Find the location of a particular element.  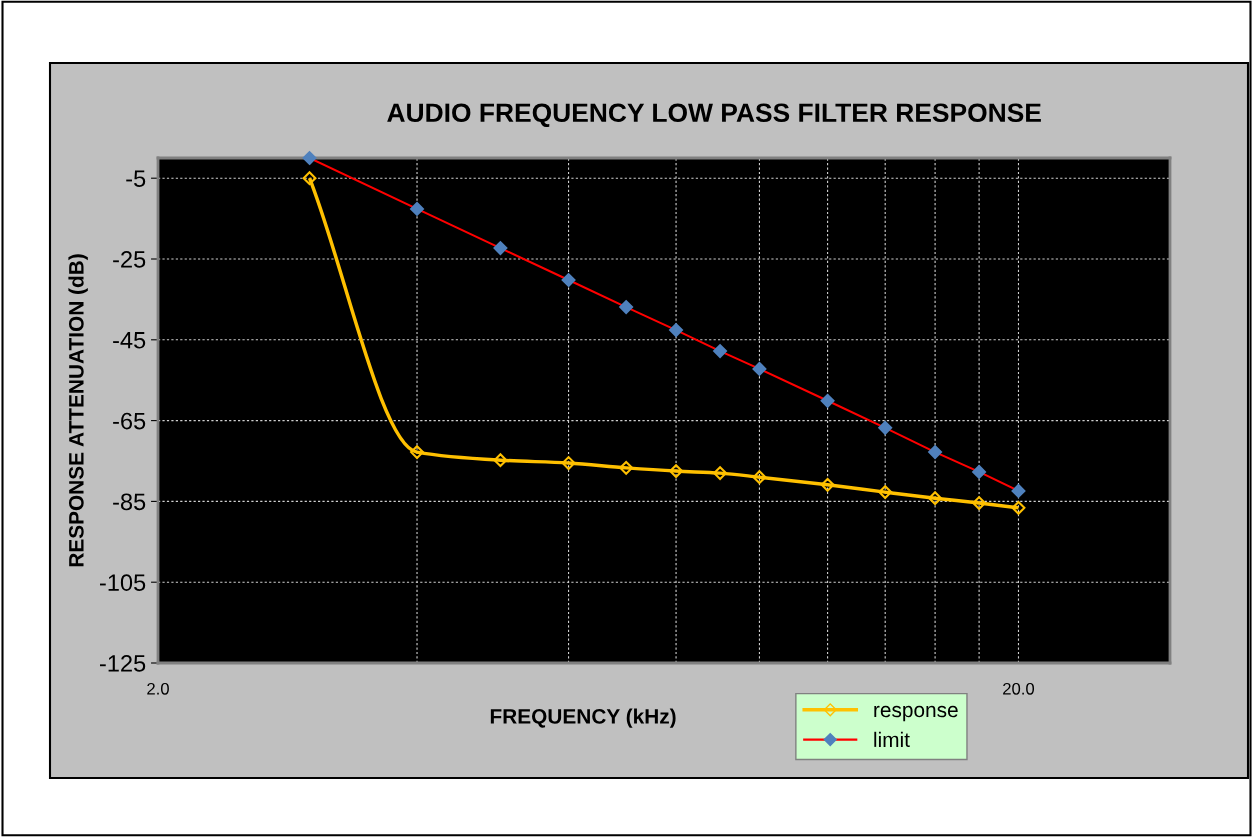

y-tick-label: -85 is located at coordinates (129, 502).